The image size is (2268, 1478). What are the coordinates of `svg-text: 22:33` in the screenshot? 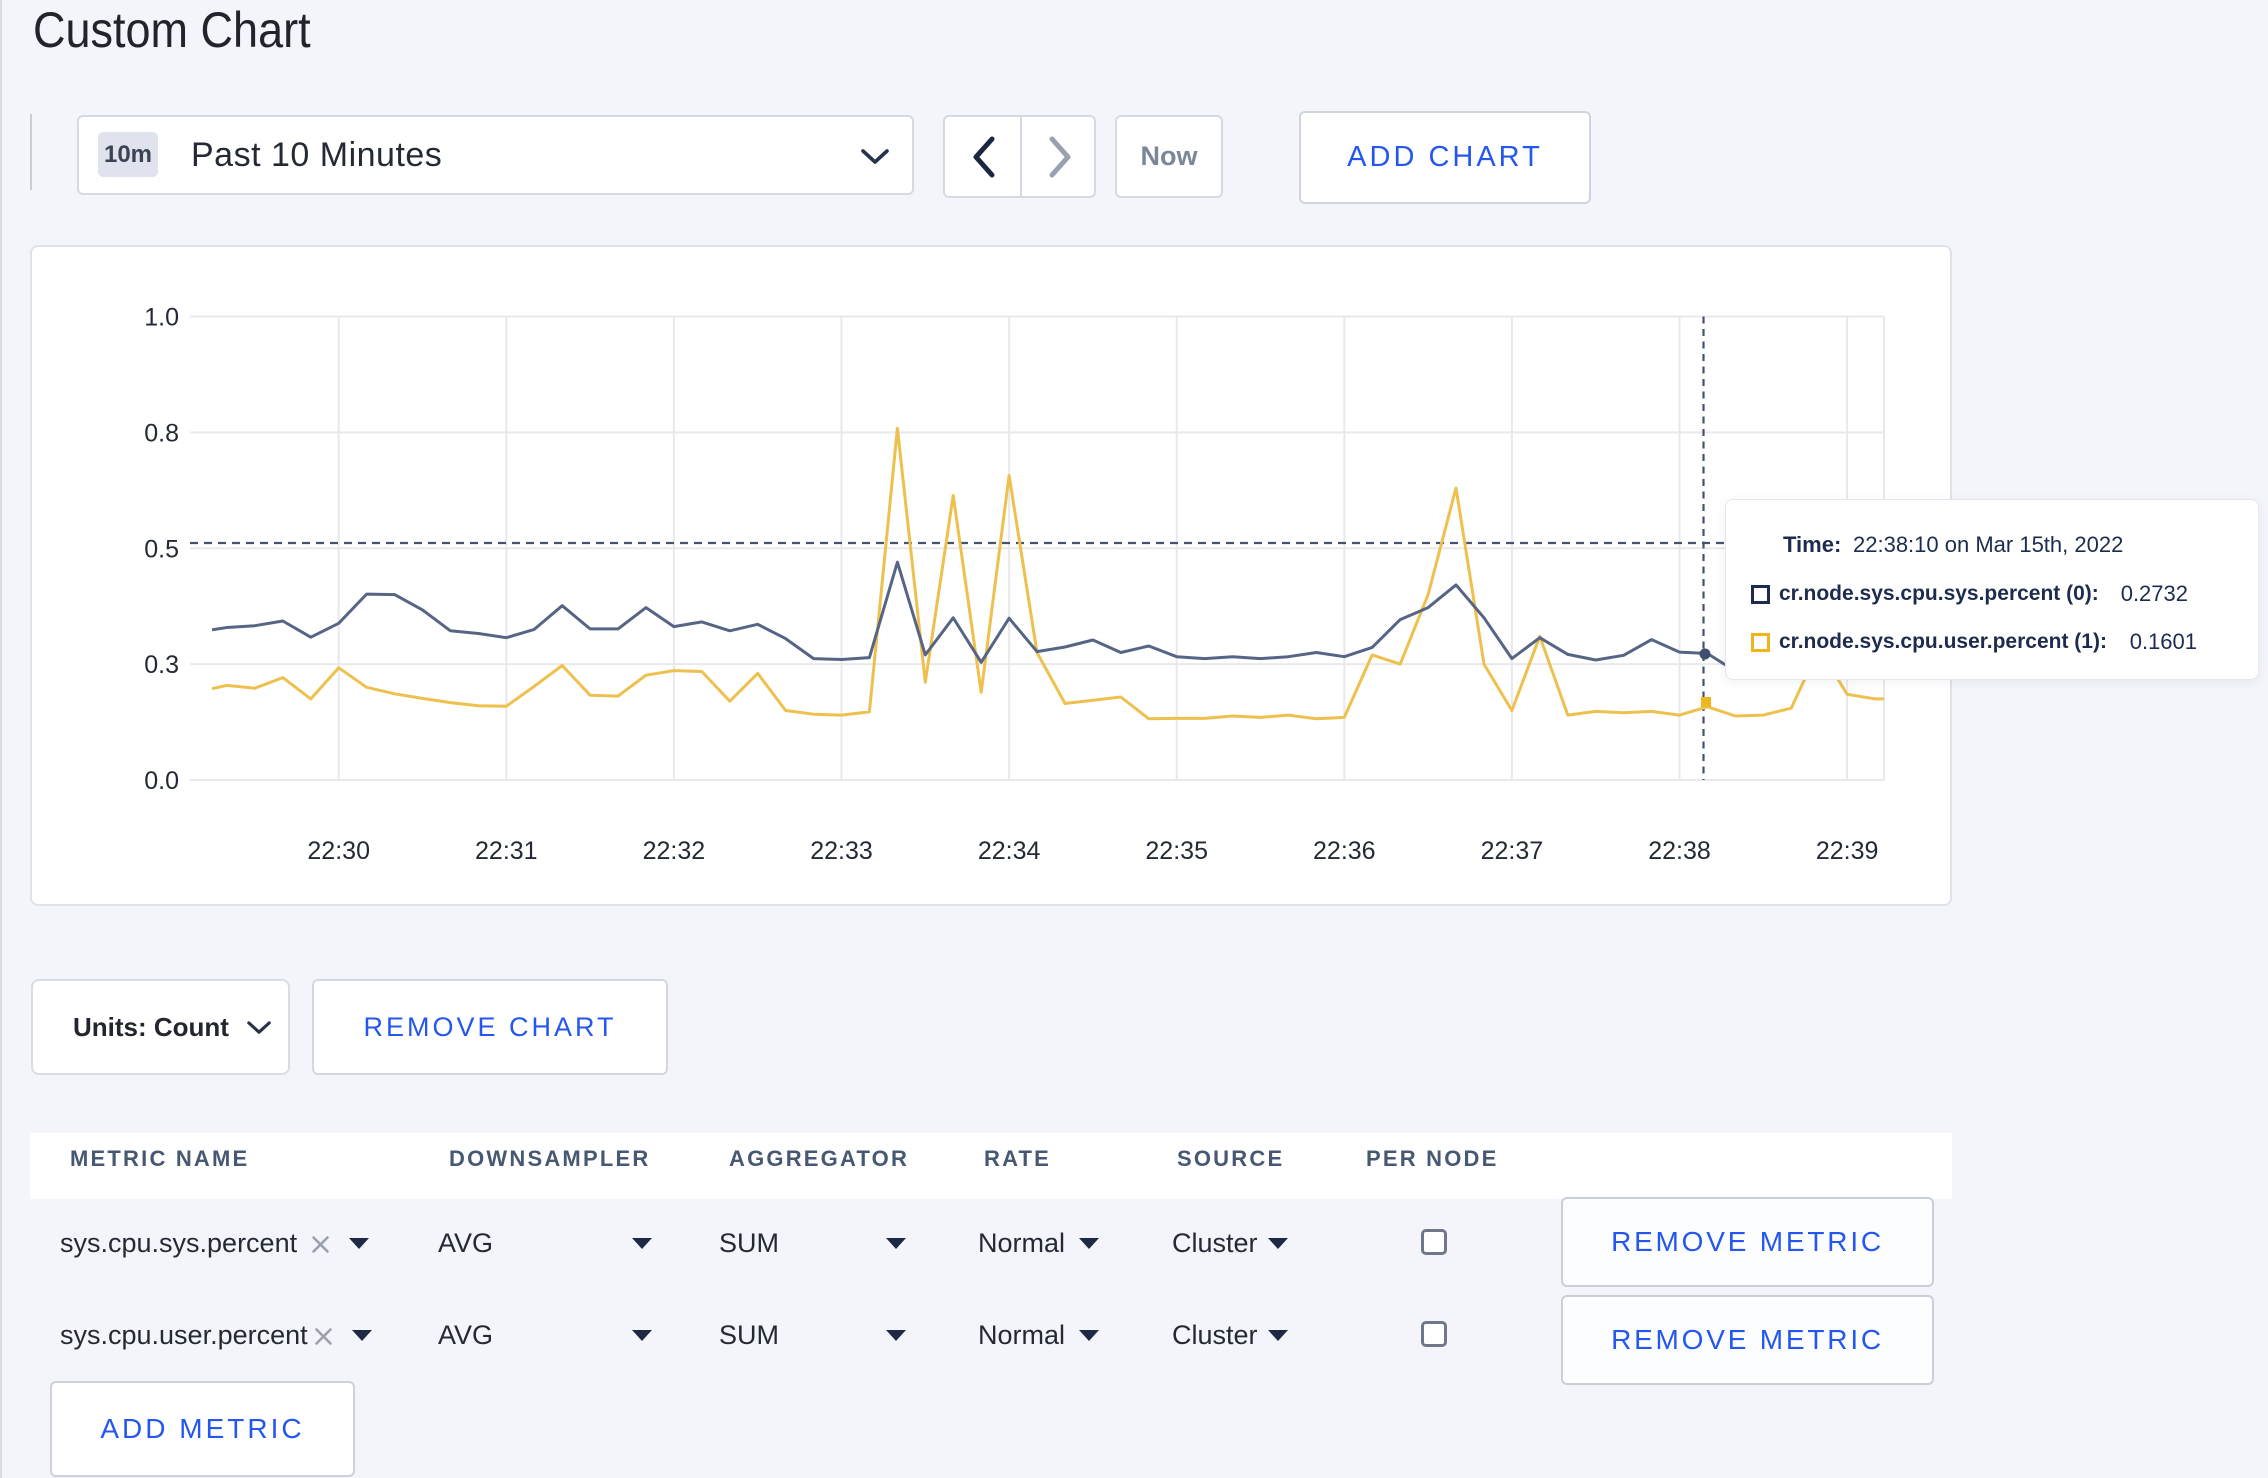 It's located at (841, 851).